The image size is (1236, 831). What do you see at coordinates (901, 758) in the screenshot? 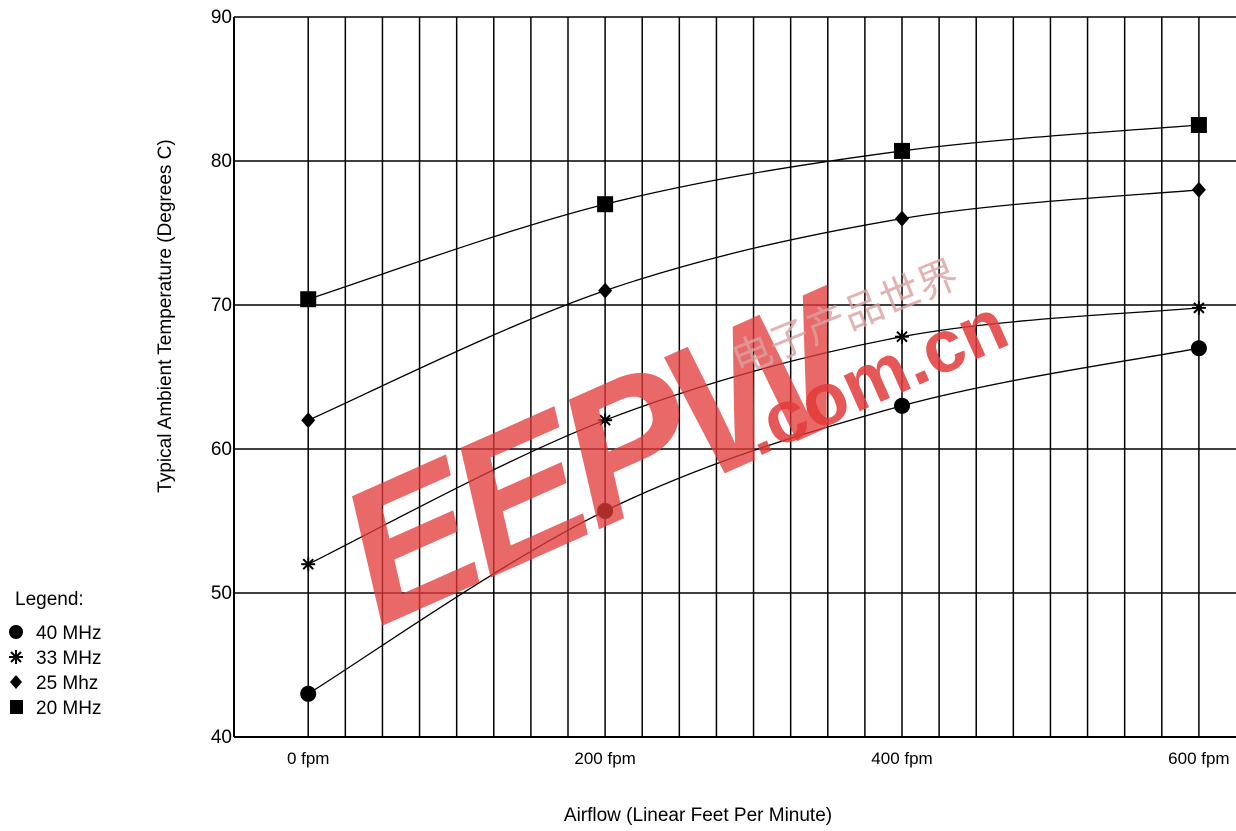
I see `x-tick-label: 400 fpm` at bounding box center [901, 758].